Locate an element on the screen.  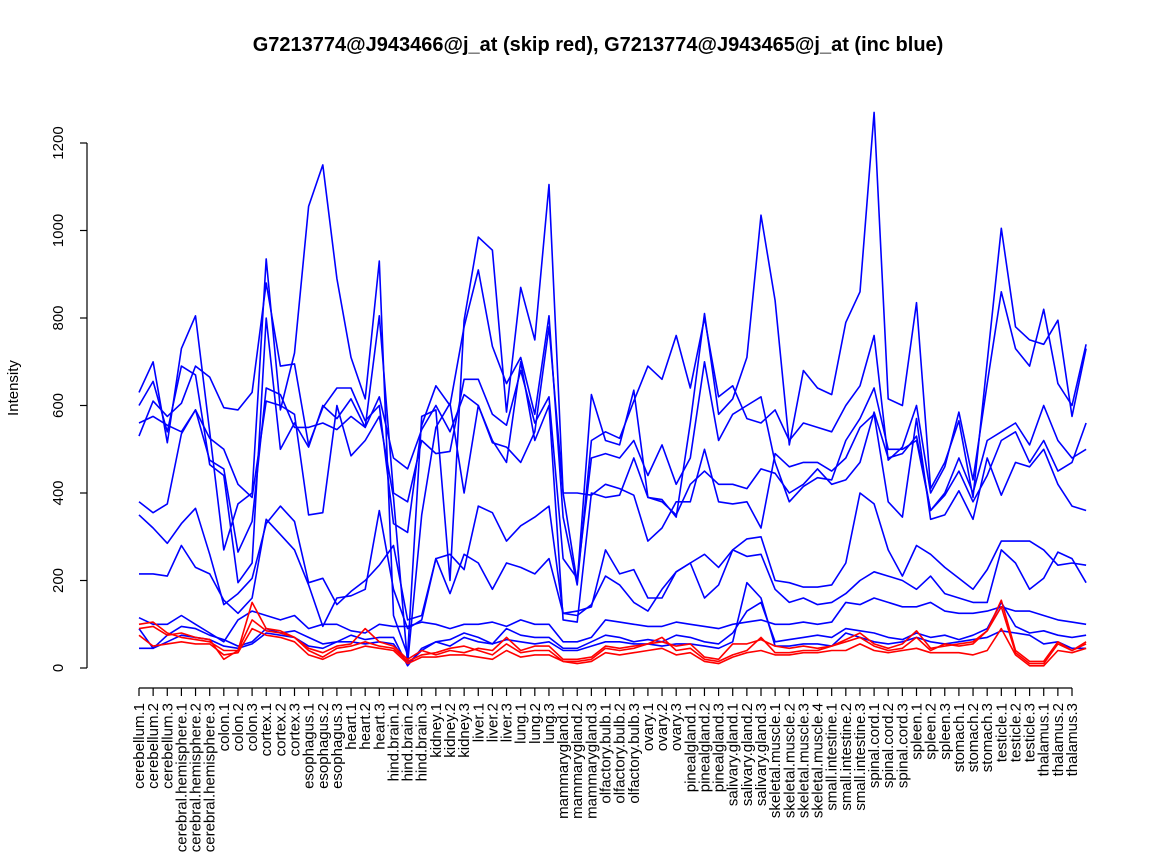
y-tick-label: 400 is located at coordinates (58, 492).